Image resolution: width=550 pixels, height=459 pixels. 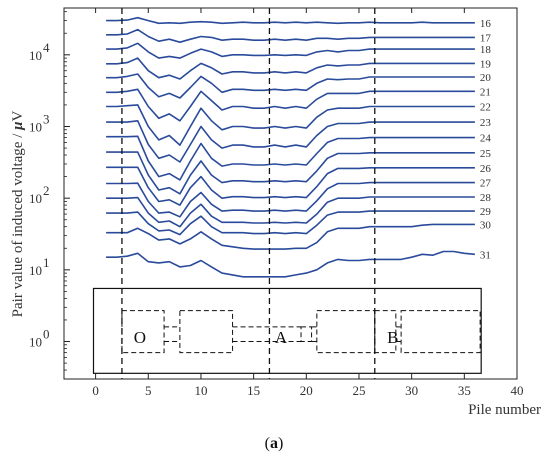 What do you see at coordinates (46, 118) in the screenshot?
I see `y-tick-exponent-1000: 3` at bounding box center [46, 118].